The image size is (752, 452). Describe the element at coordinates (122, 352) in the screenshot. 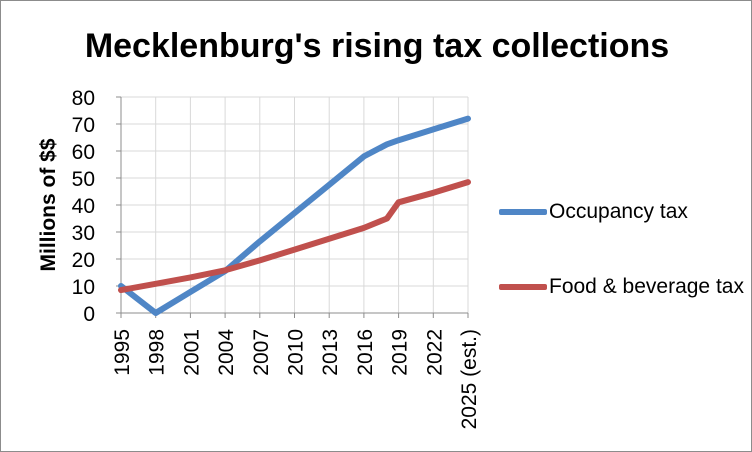

I see `x-tick-label: 1995` at that location.